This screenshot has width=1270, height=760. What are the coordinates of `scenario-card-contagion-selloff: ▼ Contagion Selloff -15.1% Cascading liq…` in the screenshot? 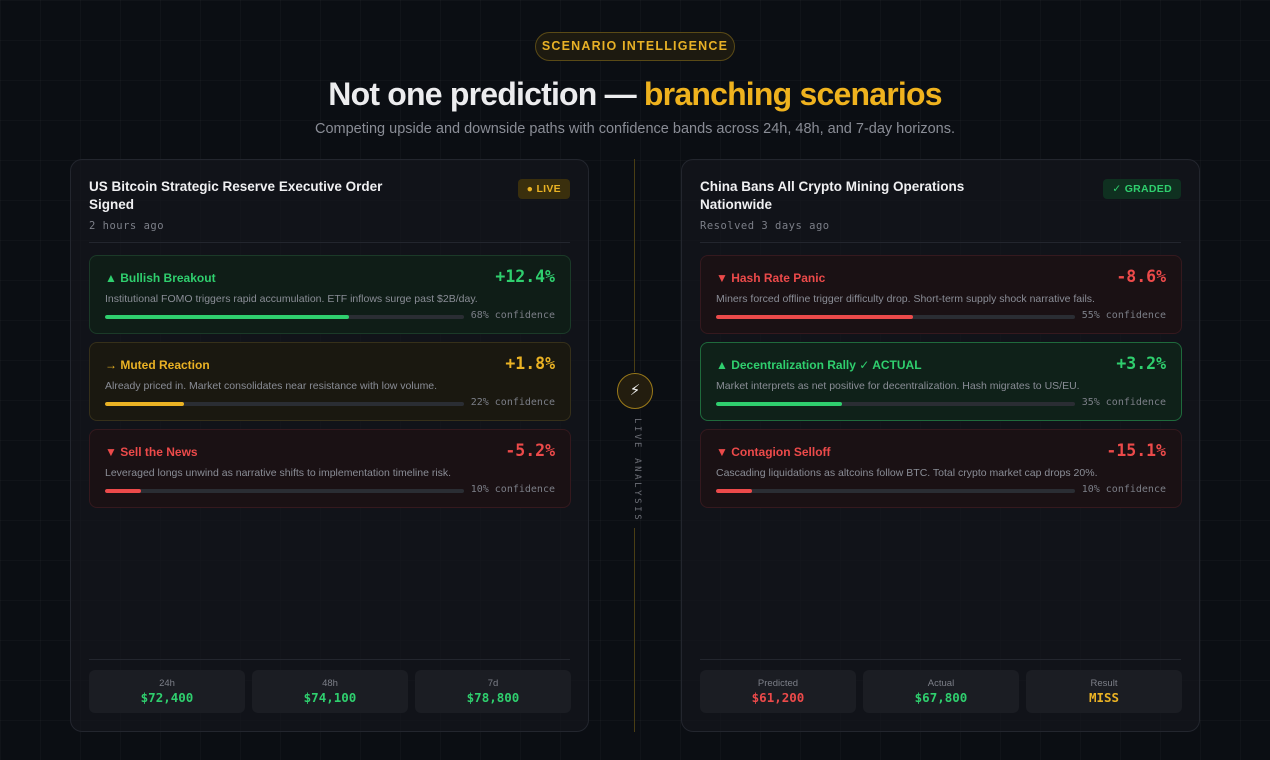 It's located at (941, 468).